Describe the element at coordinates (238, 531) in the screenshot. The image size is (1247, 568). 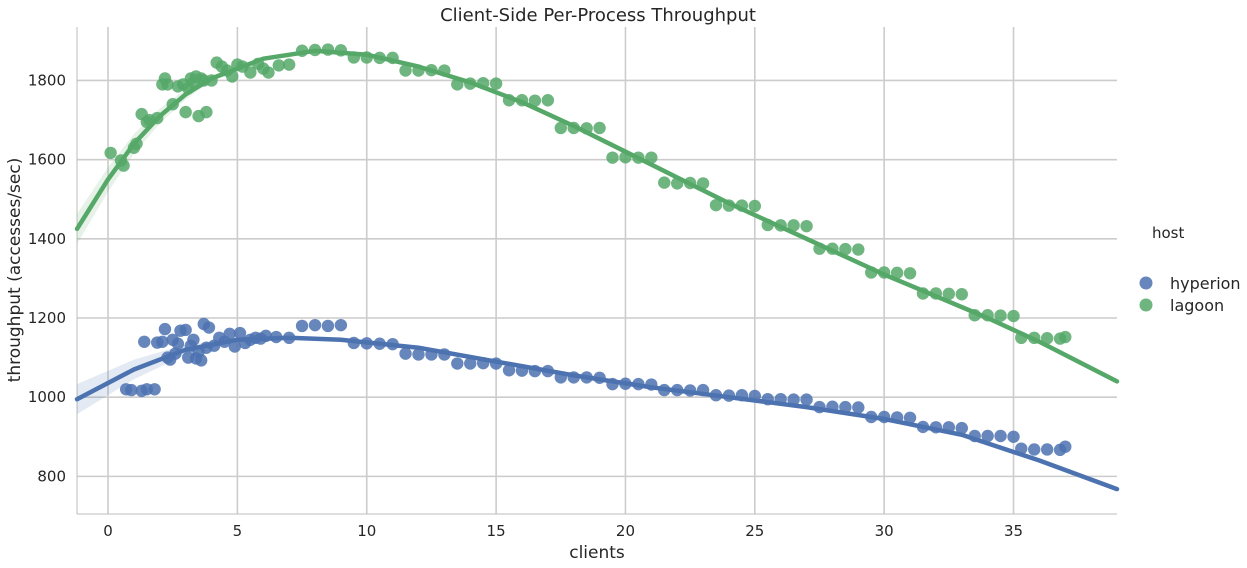
I see `x-tick-label: 5` at that location.